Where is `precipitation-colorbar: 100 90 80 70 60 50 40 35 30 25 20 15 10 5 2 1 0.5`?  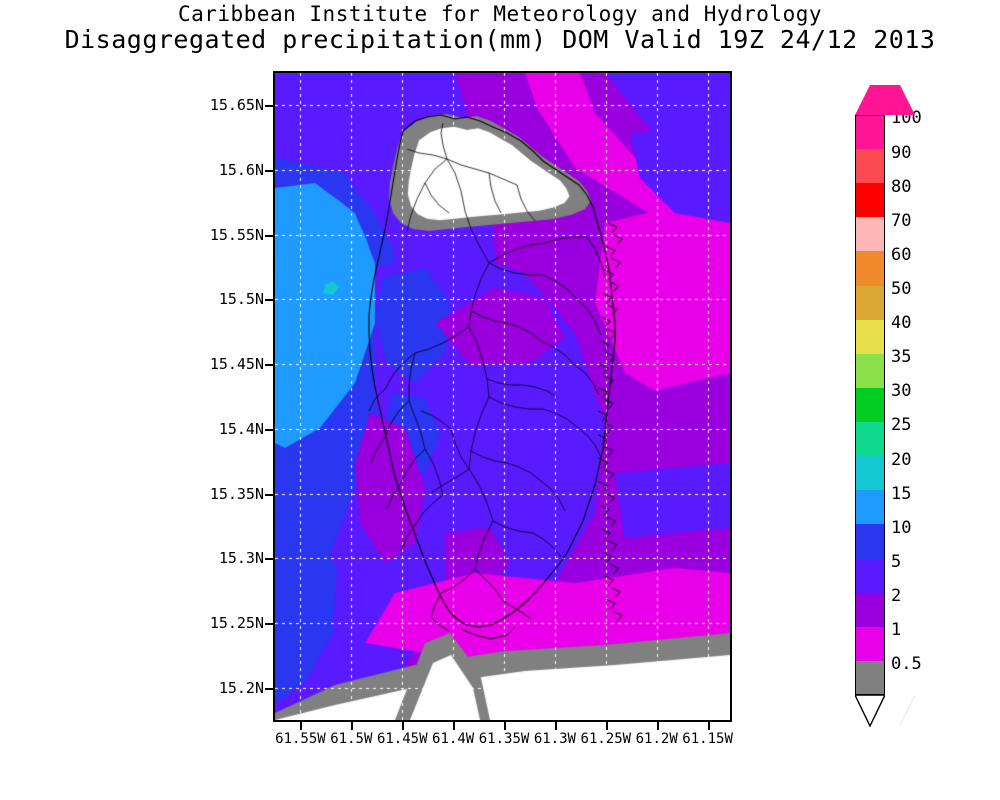 precipitation-colorbar: 100 90 80 70 60 50 40 35 30 25 20 15 10 5 2 1 0.5 is located at coordinates (887, 406).